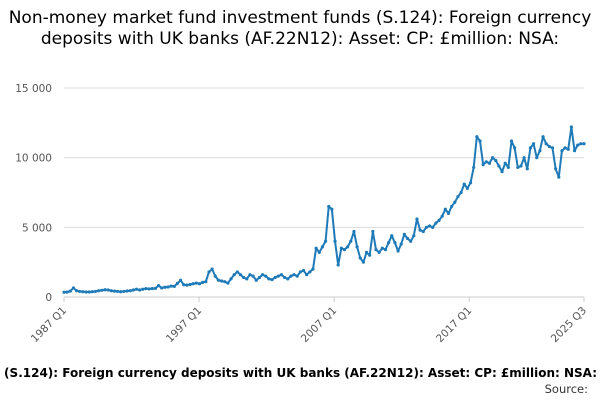  Describe the element at coordinates (48, 298) in the screenshot. I see `y-tick-label: 0` at that location.